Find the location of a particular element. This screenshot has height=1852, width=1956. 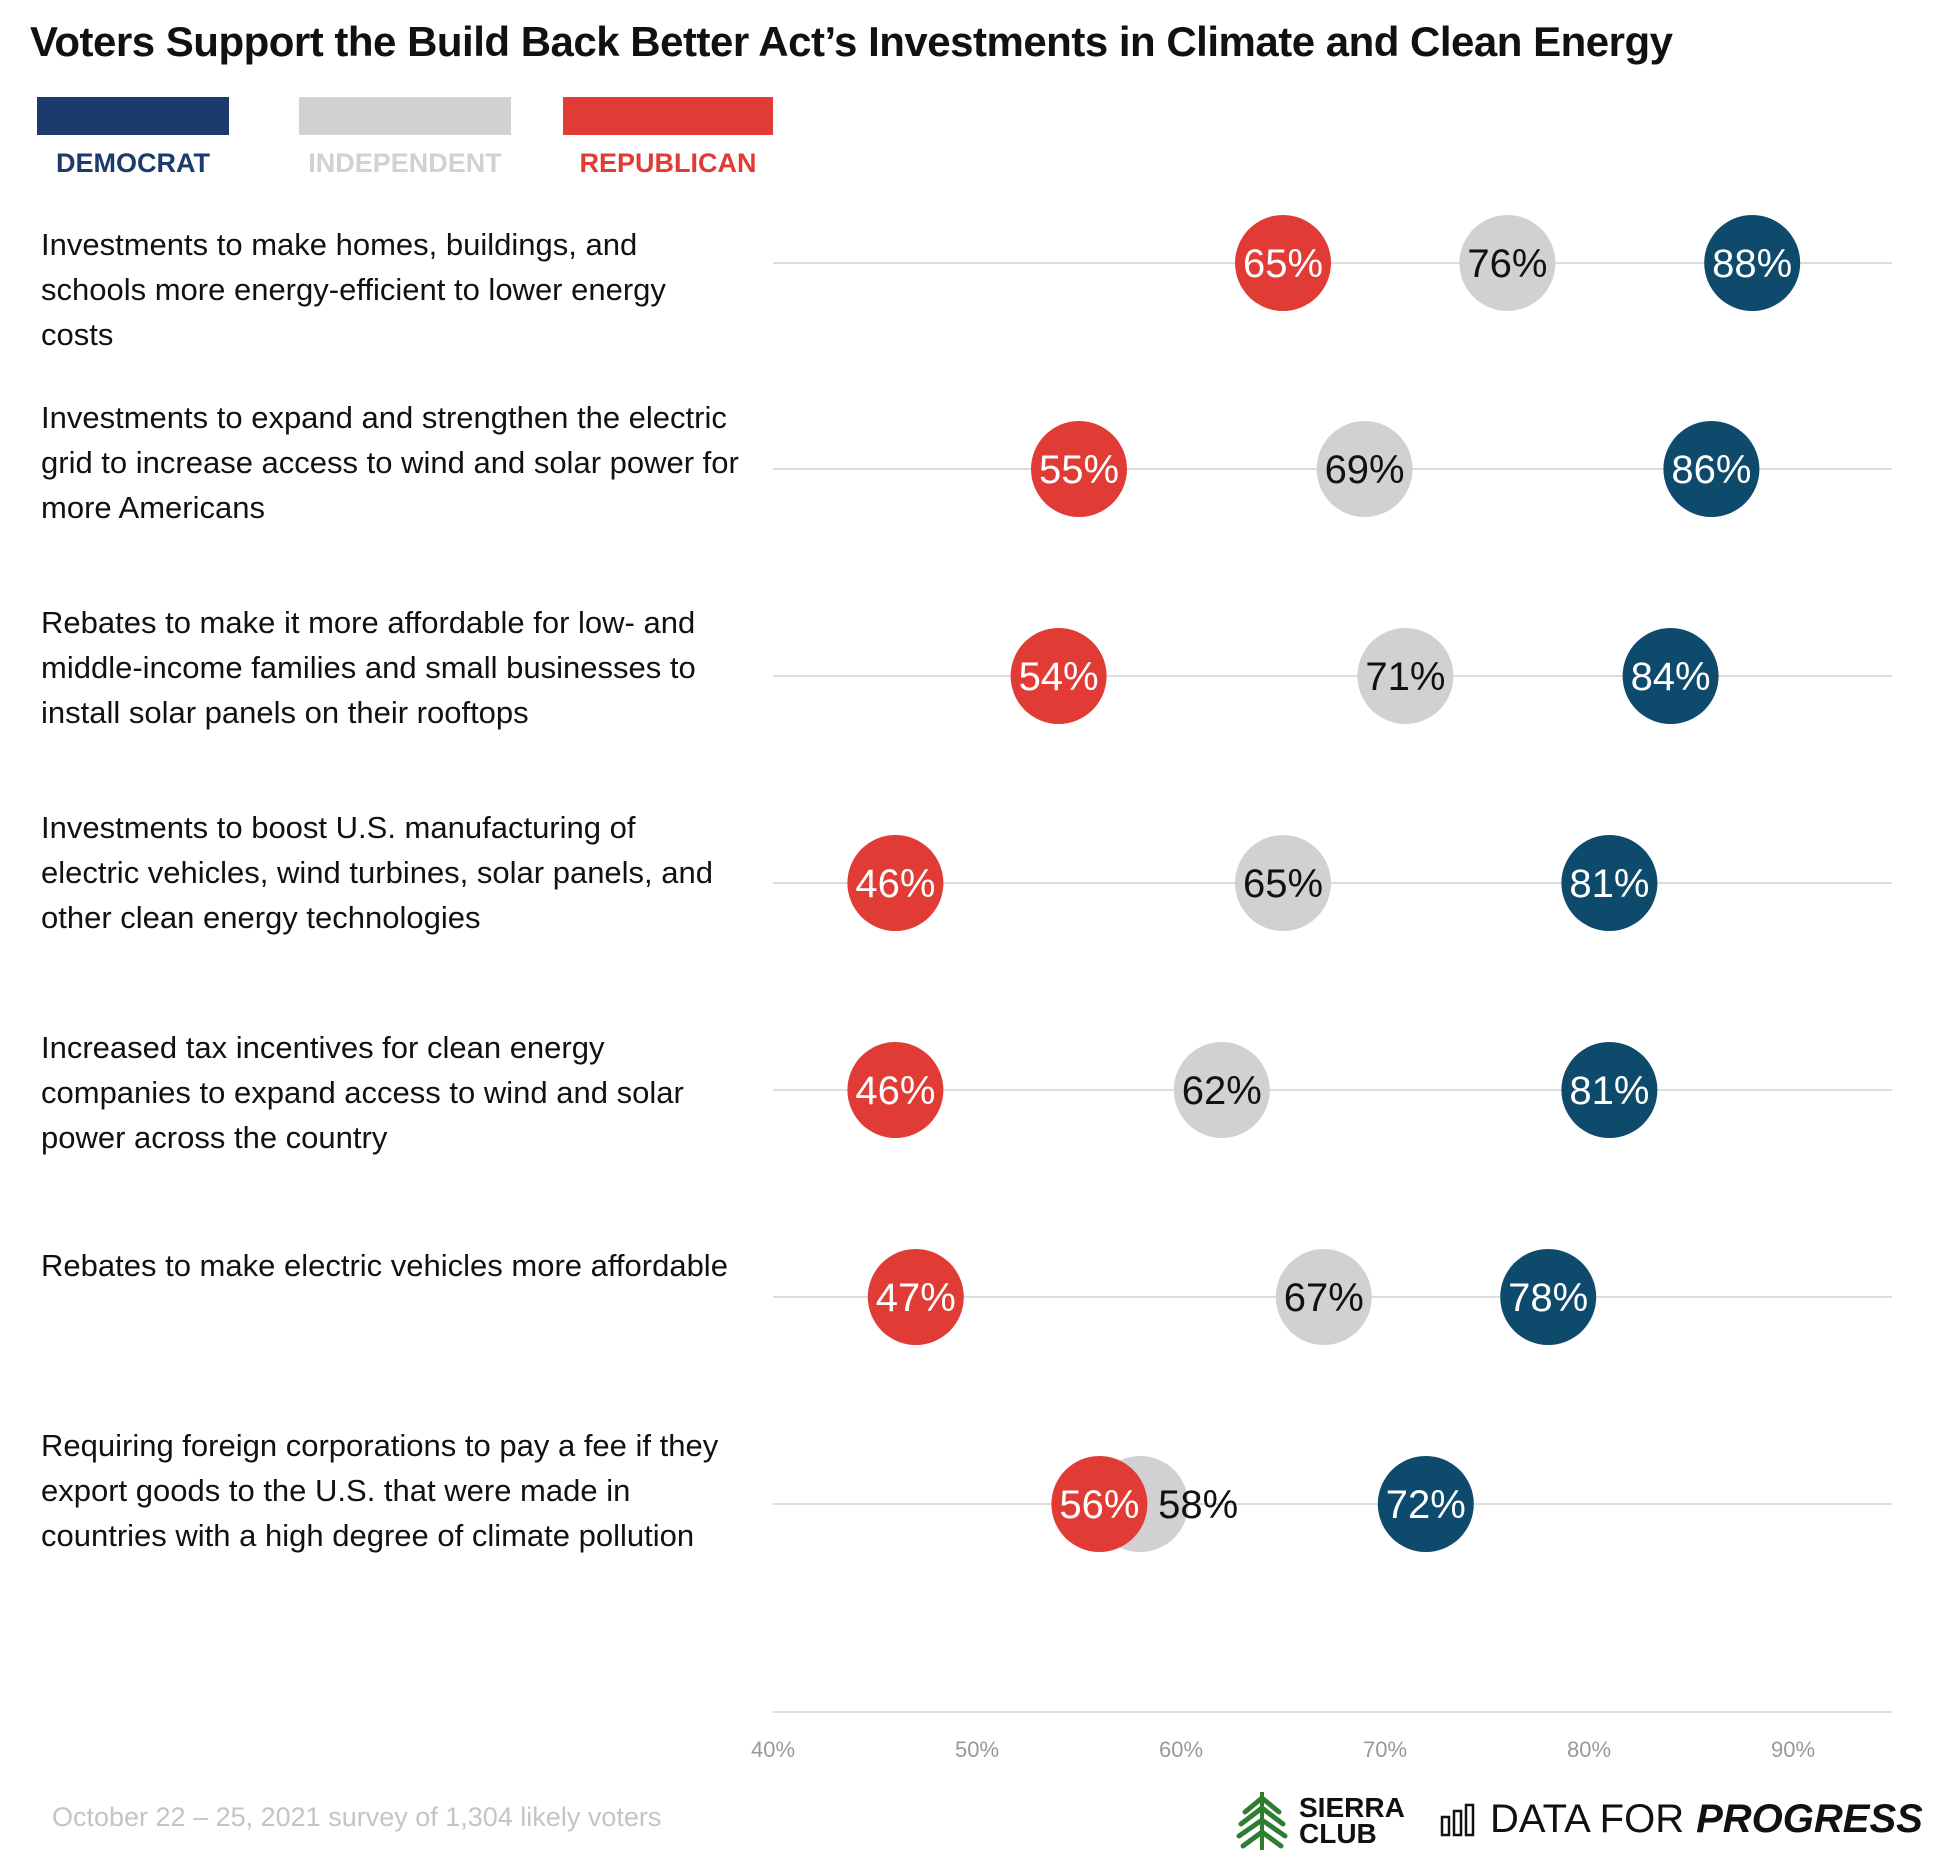

x-tick-label: 50% is located at coordinates (977, 1749).